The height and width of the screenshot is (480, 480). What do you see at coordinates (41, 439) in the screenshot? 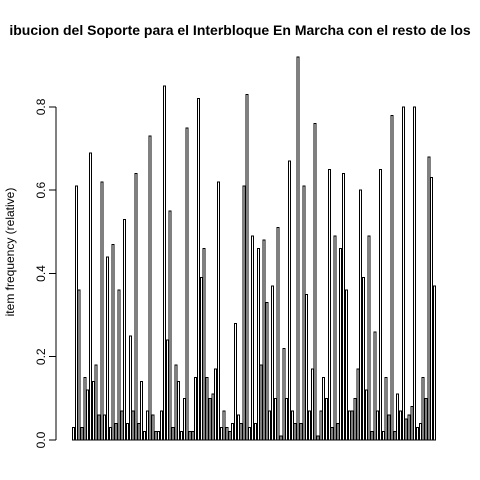
I see `y-tick-label: 0.0` at bounding box center [41, 439].